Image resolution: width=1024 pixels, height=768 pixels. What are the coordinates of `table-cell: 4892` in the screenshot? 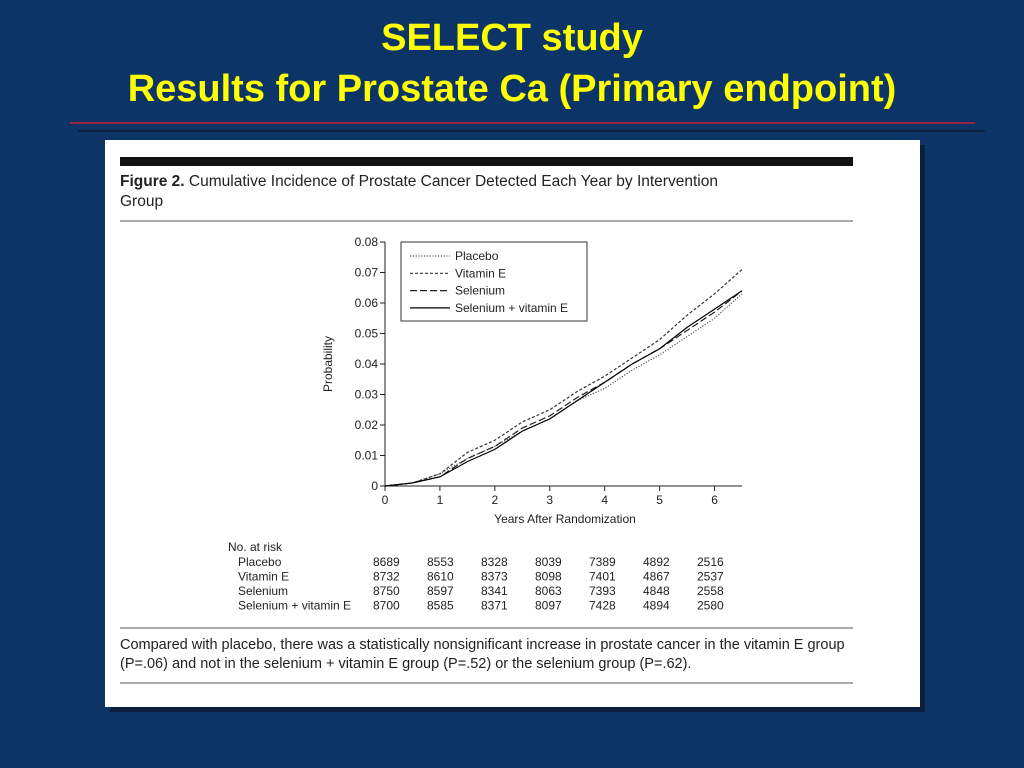 It's located at (656, 562).